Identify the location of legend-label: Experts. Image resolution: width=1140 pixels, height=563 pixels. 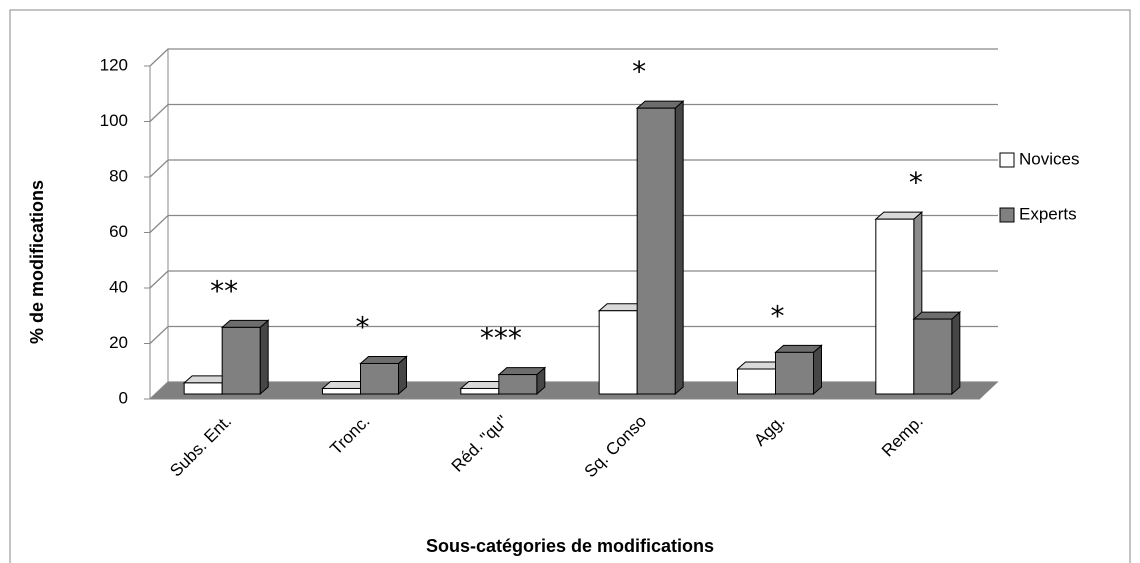
(1048, 213).